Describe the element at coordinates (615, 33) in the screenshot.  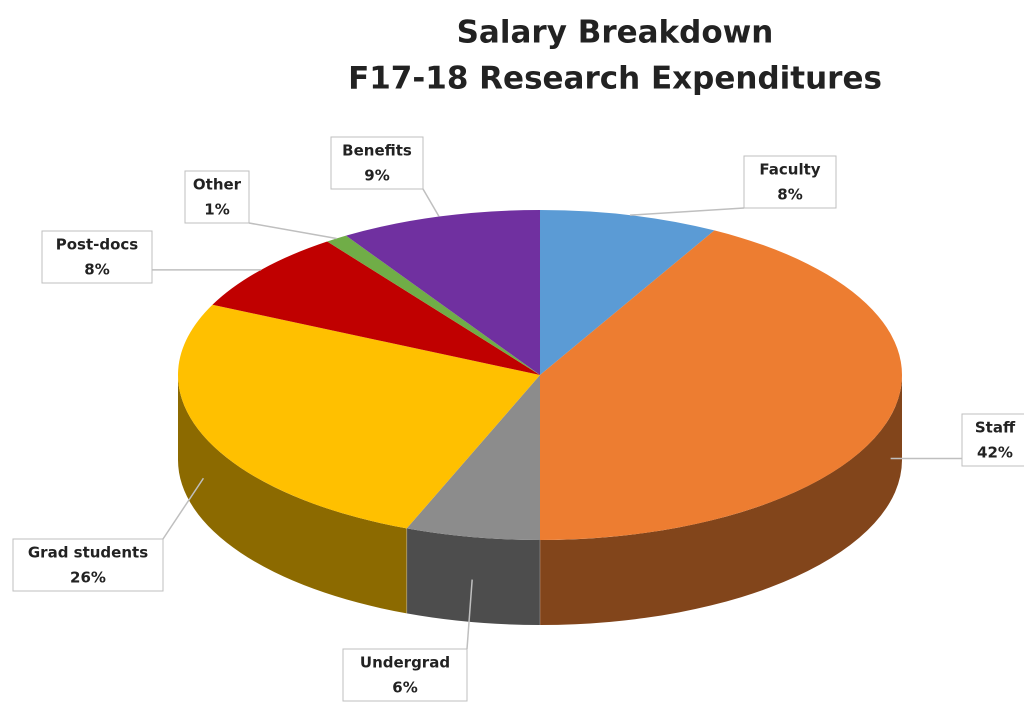
I see `chart-title: Salary Breakdown` at that location.